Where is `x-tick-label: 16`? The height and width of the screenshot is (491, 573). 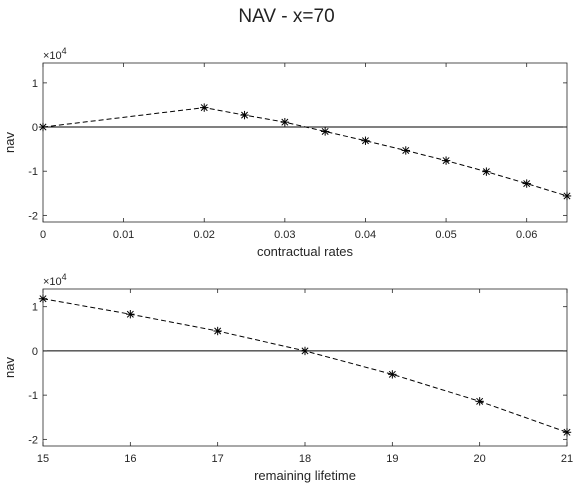 x-tick-label: 16 is located at coordinates (130, 459).